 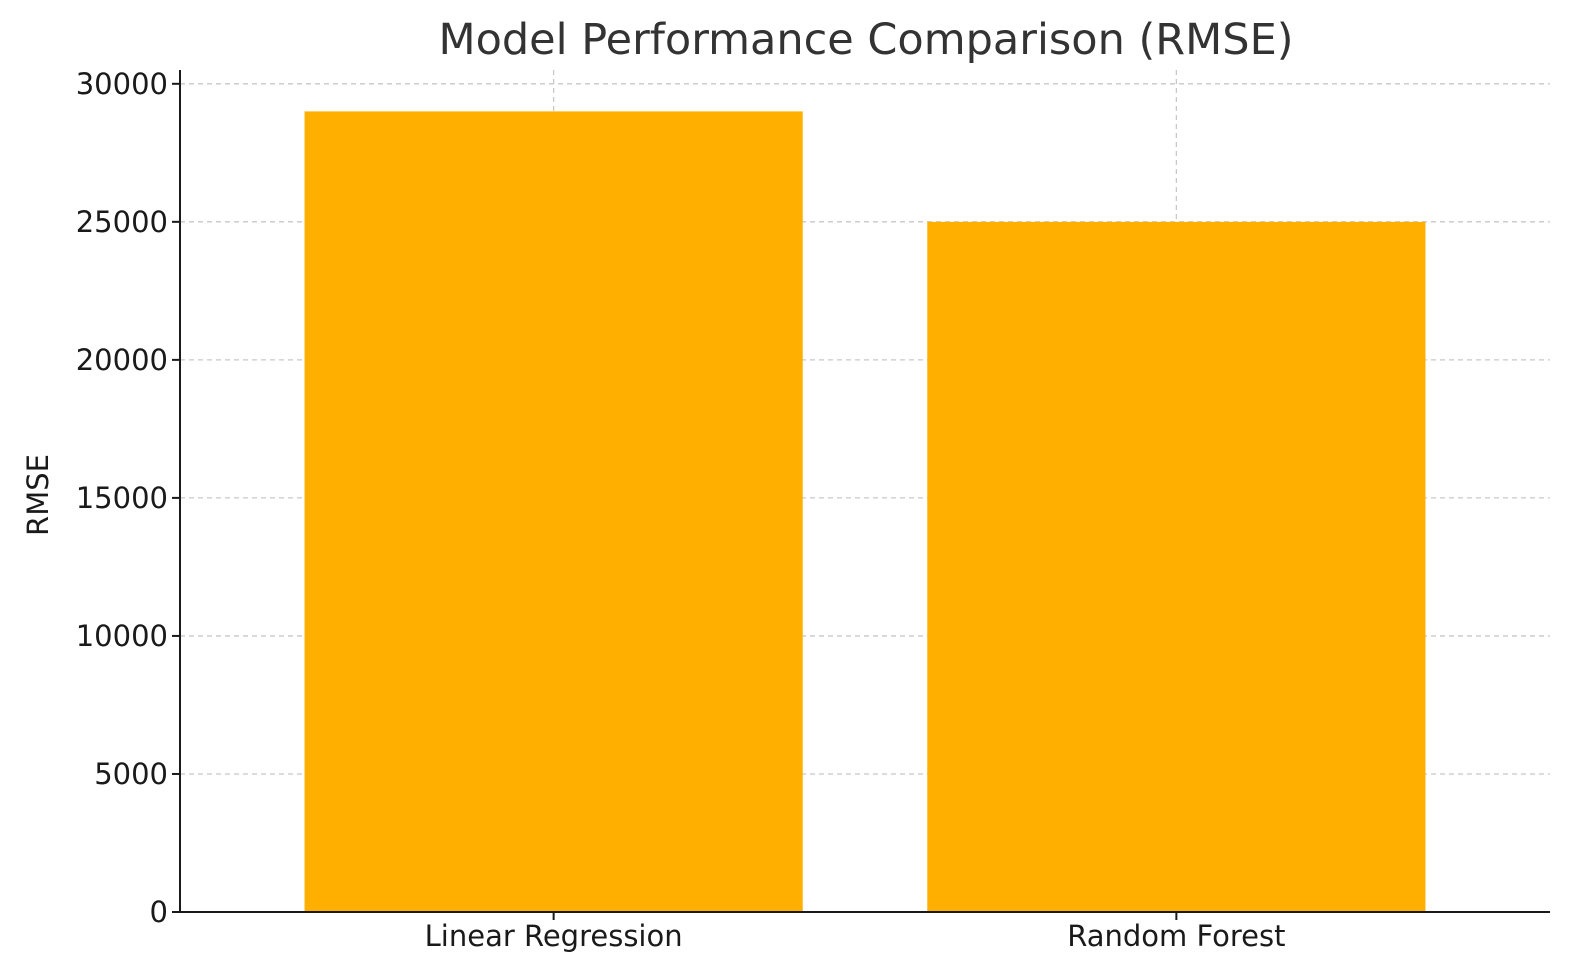 I want to click on y-tick-label: 30000, so click(x=122, y=84).